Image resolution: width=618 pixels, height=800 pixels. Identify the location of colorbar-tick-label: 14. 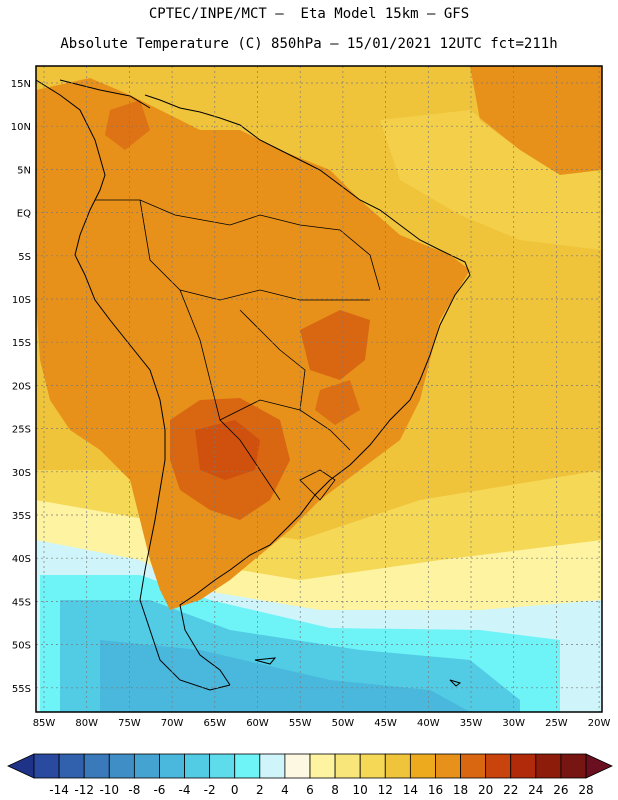
(410, 790).